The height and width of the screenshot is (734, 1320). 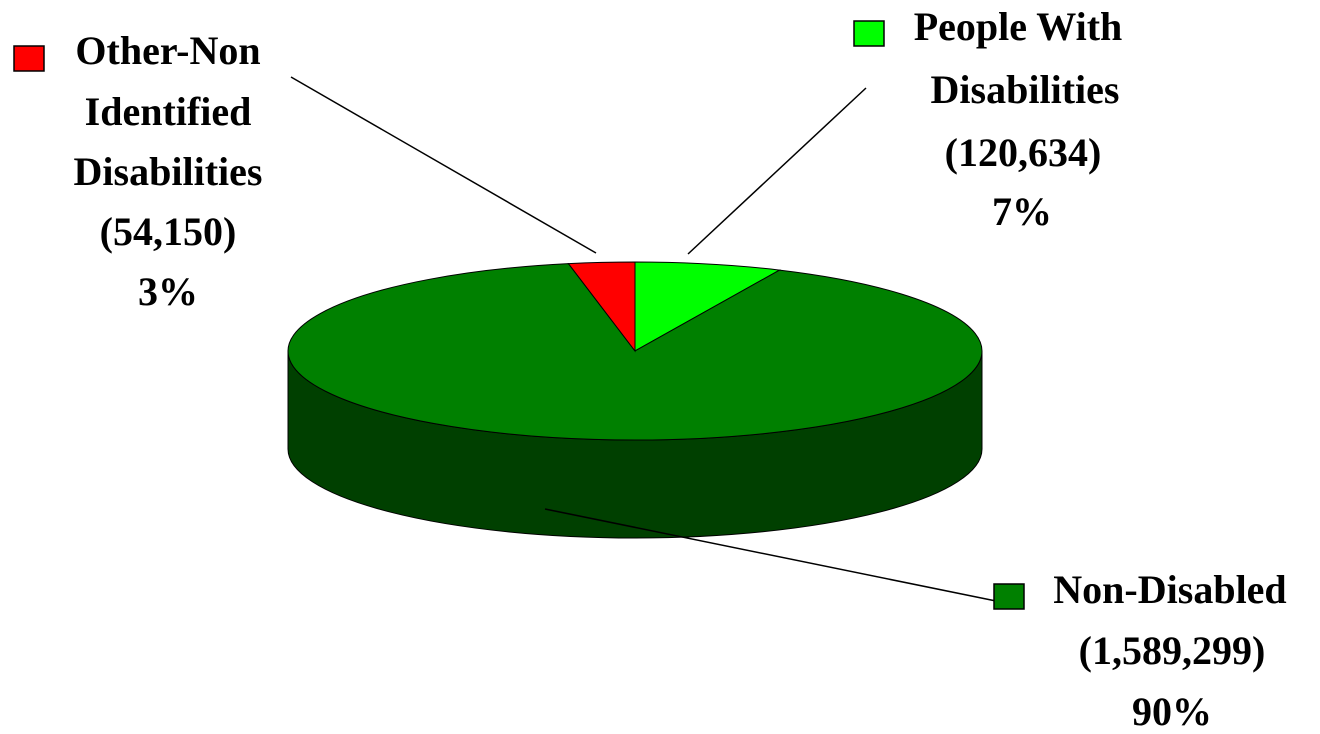 I want to click on label-other-non-identified-percent: 3%, so click(x=168, y=291).